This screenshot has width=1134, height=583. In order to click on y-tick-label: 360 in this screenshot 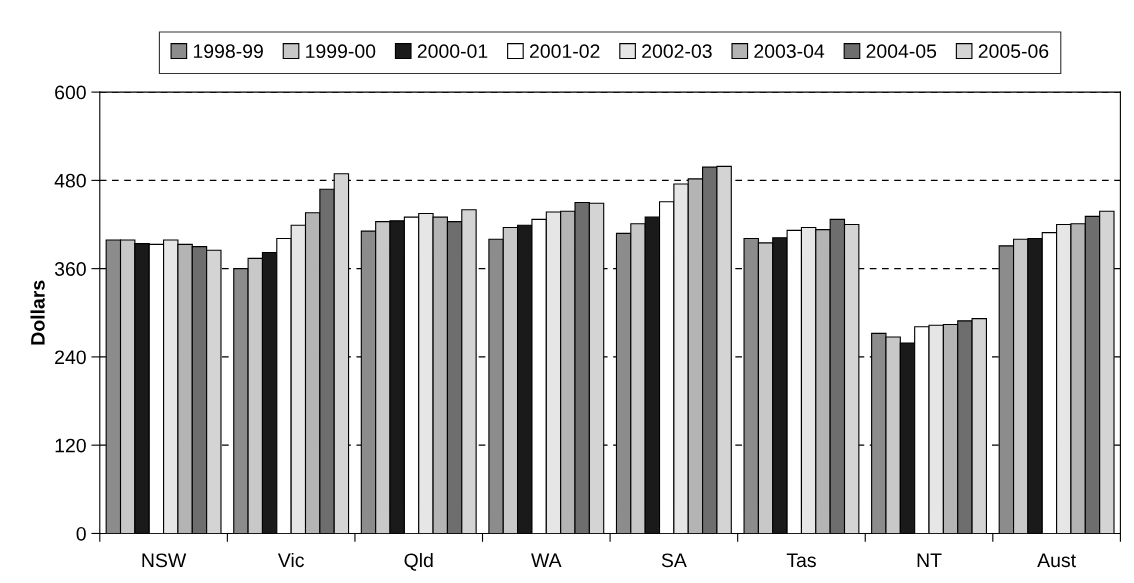, I will do `click(70, 269)`.